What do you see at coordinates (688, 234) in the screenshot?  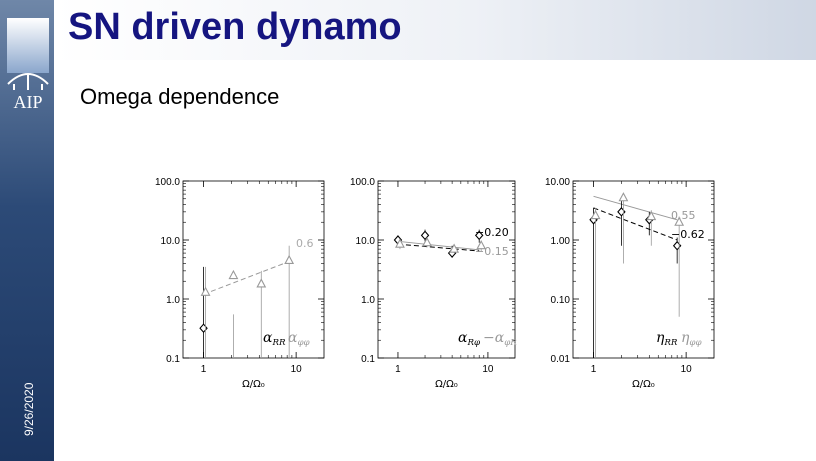 I see `slope-label: −0.62` at bounding box center [688, 234].